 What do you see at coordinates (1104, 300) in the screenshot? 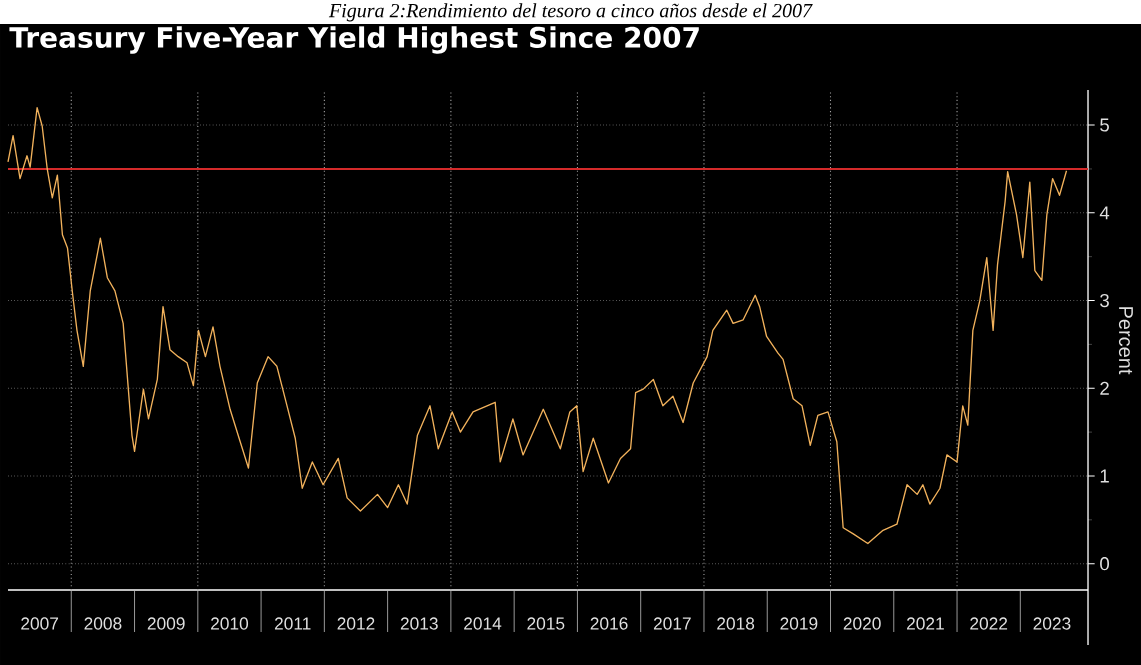
I see `y-tick-label: 3` at bounding box center [1104, 300].